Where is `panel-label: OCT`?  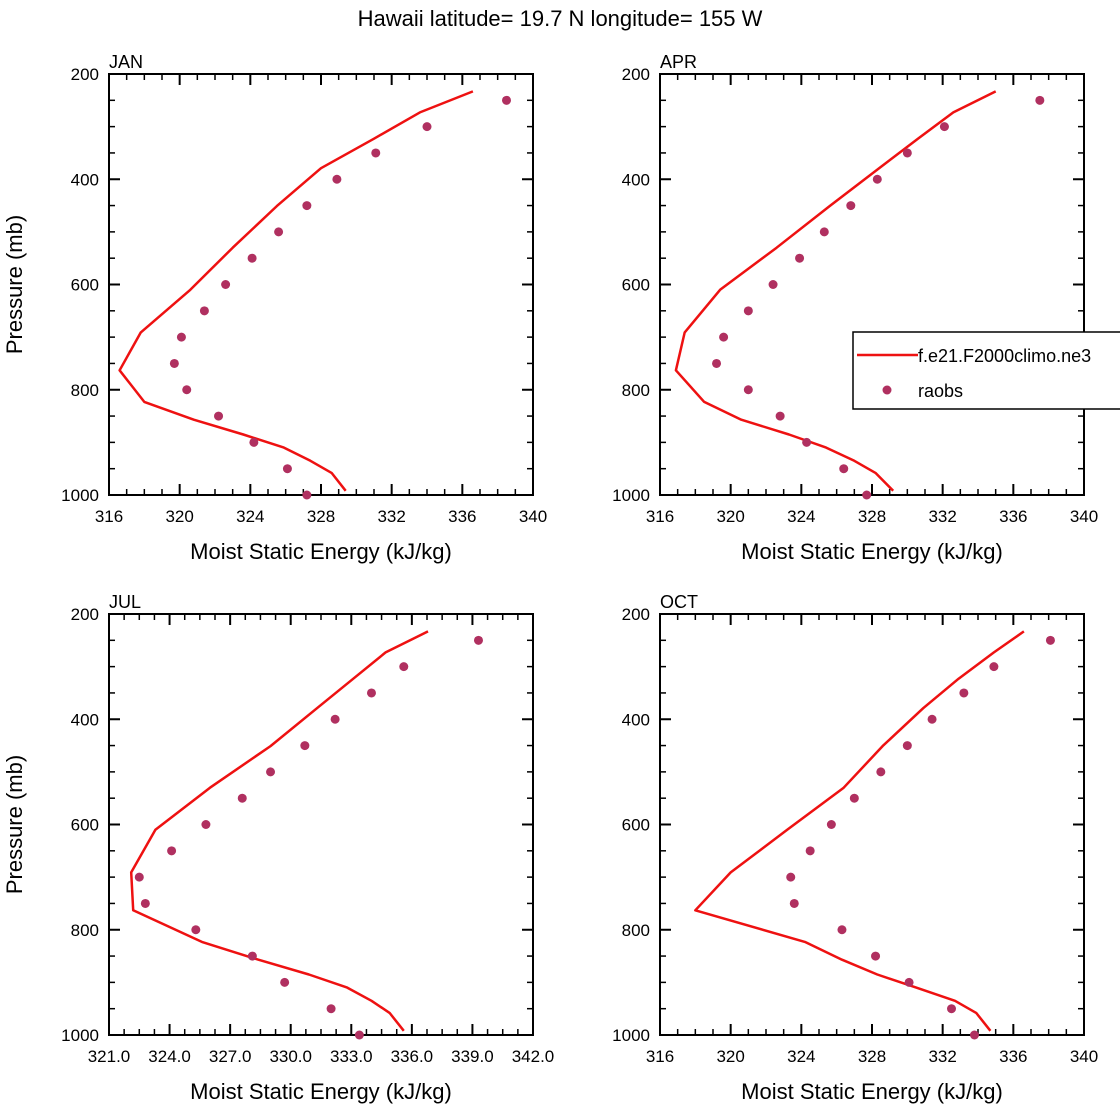 panel-label: OCT is located at coordinates (679, 602).